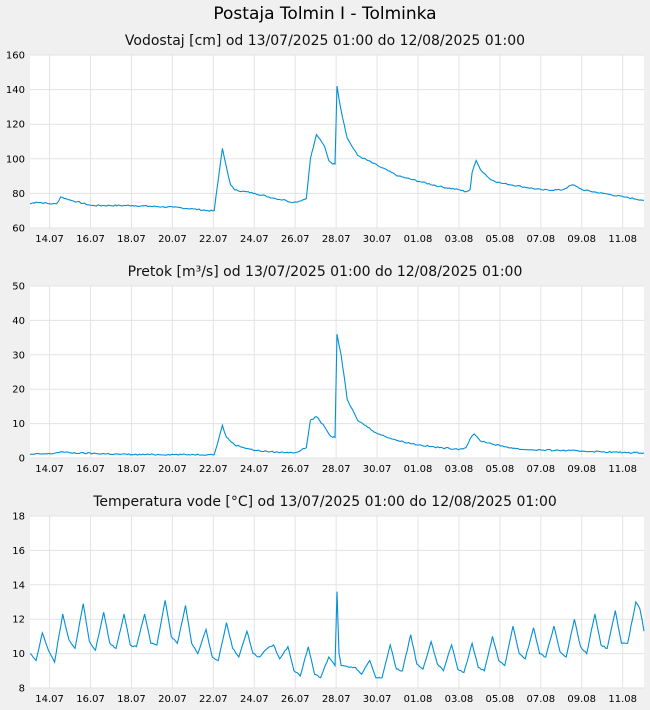 This screenshot has height=710, width=650. What do you see at coordinates (18, 620) in the screenshot?
I see `y-tick-label: 12` at bounding box center [18, 620].